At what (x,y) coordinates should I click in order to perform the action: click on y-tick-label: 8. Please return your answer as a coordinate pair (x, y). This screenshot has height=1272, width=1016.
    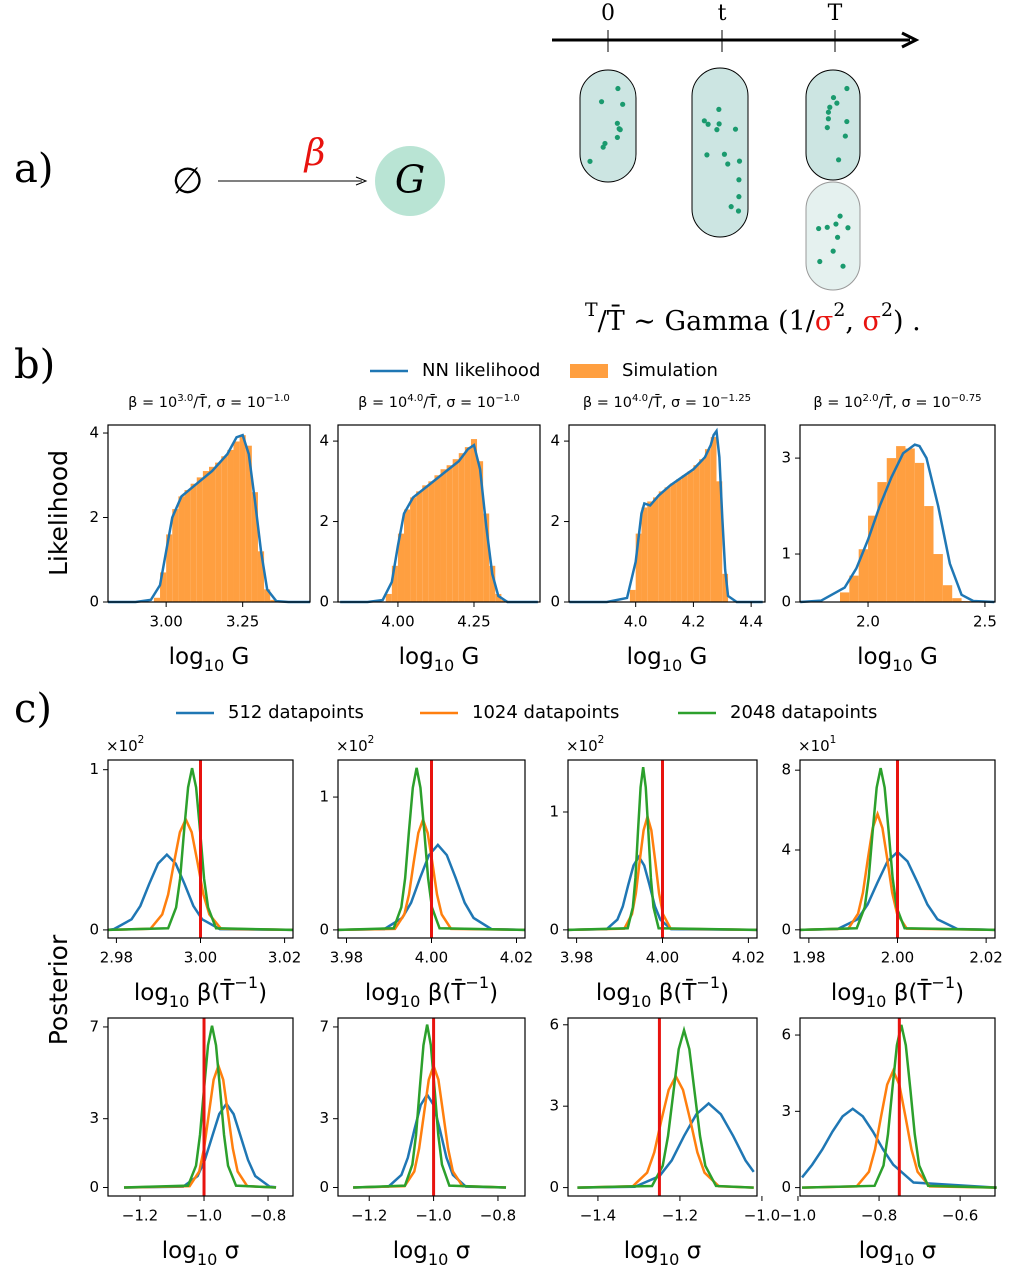
    Looking at the image, I should click on (786, 770).